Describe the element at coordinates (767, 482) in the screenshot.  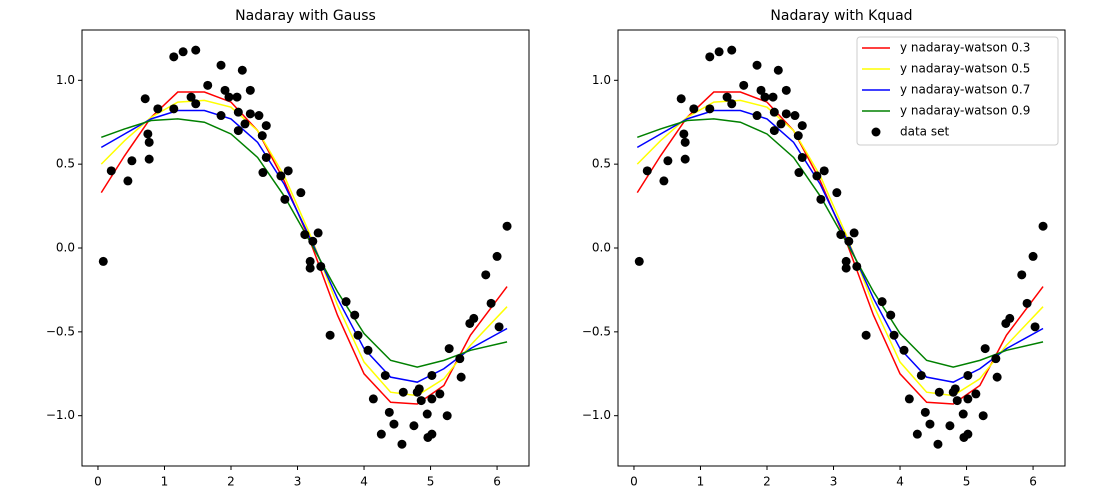
I see `x-tick-label: 2` at that location.